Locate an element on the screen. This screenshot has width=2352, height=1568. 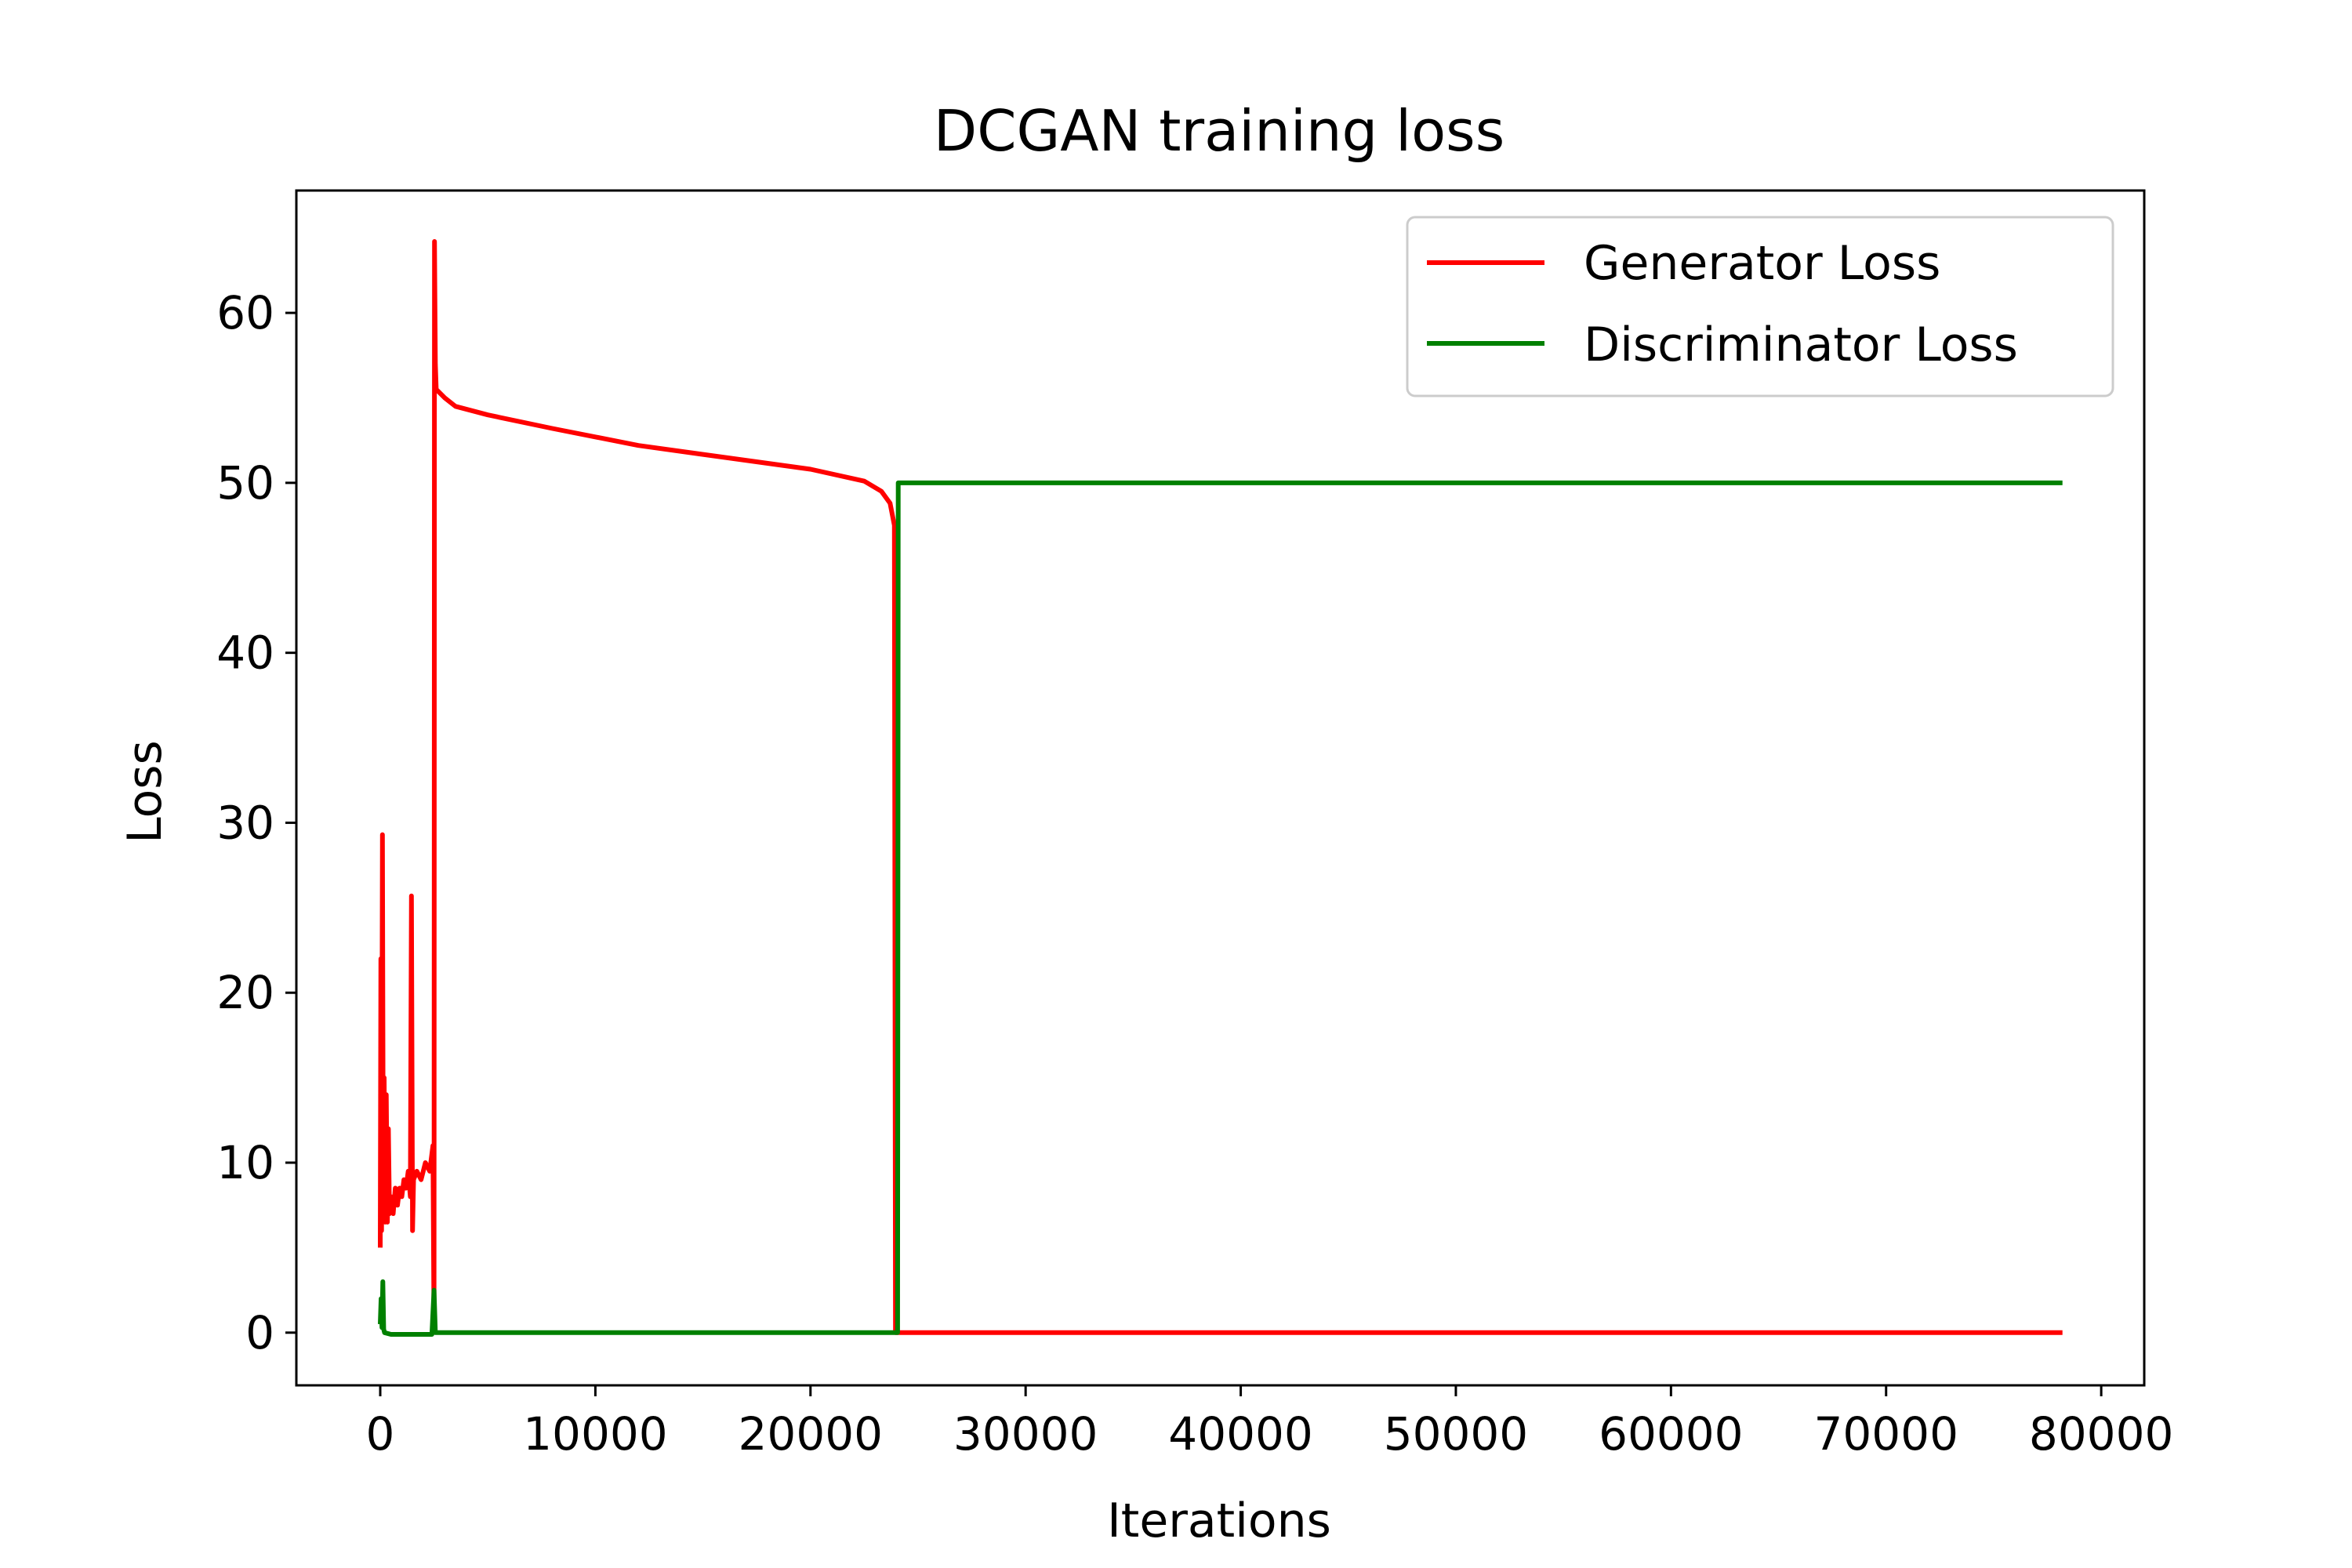
x-tick-label: 70000 is located at coordinates (1885, 1434).